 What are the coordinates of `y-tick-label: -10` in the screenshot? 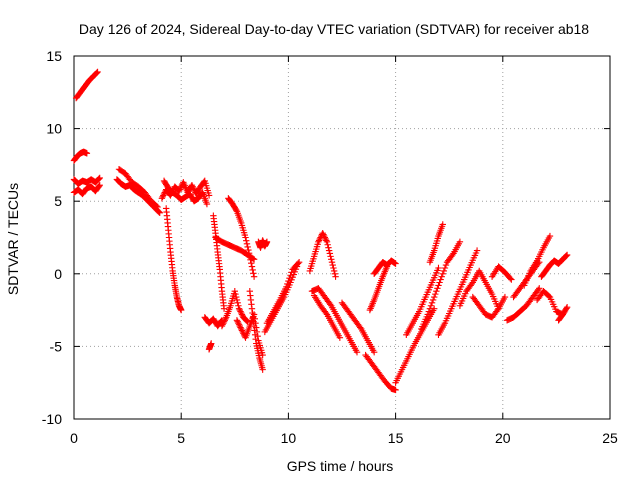 It's located at (52, 419).